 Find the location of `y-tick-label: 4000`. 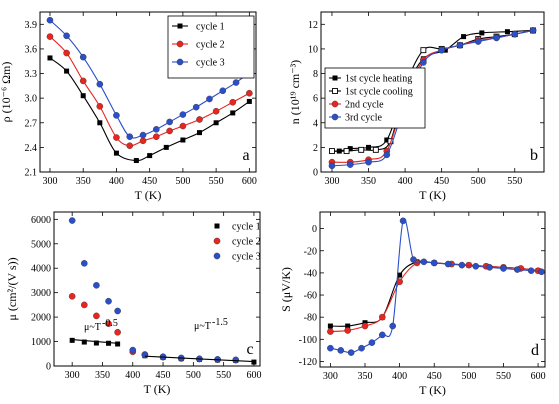

y-tick-label: 4000 is located at coordinates (41, 269).